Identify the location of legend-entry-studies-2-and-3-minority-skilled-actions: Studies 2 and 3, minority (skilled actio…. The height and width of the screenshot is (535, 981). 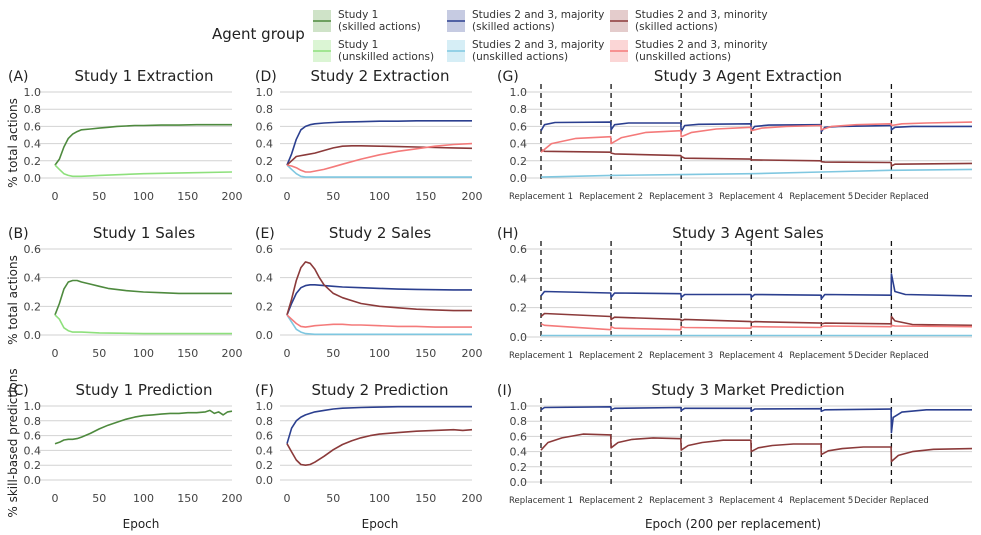
(689, 21).